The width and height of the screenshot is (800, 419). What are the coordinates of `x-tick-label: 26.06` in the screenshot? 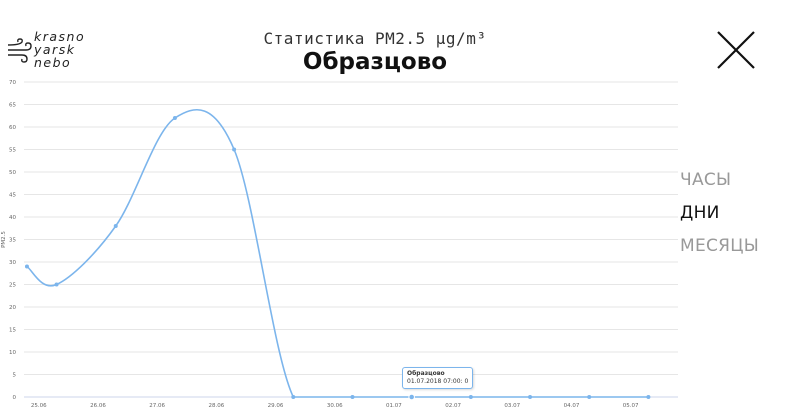 It's located at (98, 406).